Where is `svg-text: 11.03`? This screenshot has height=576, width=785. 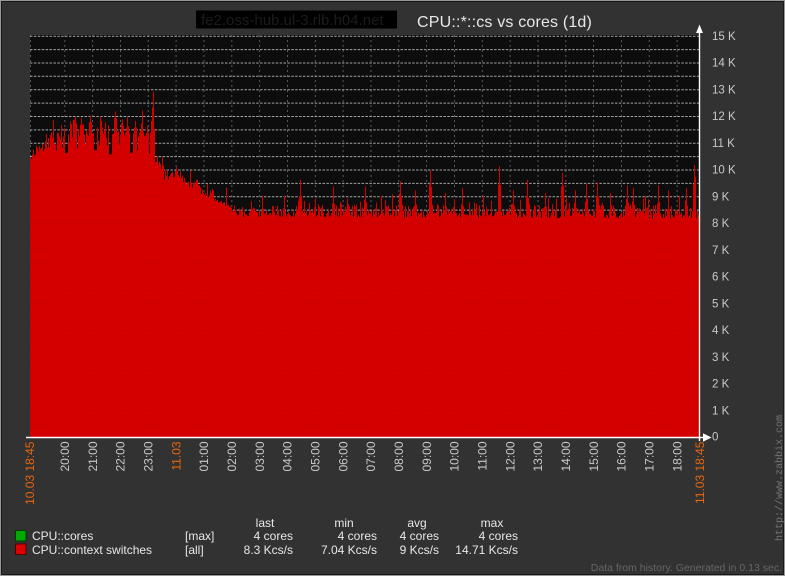 svg-text: 11.03 is located at coordinates (176, 455).